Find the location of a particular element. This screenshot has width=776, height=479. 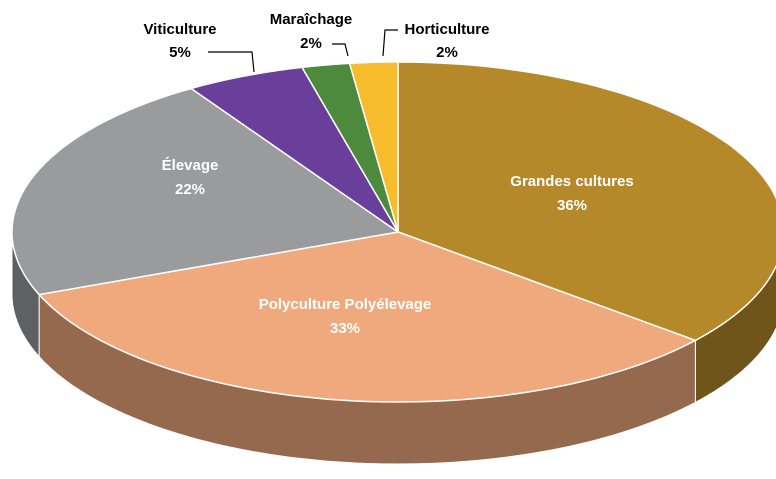

slice-label: Viticulture is located at coordinates (179, 29).